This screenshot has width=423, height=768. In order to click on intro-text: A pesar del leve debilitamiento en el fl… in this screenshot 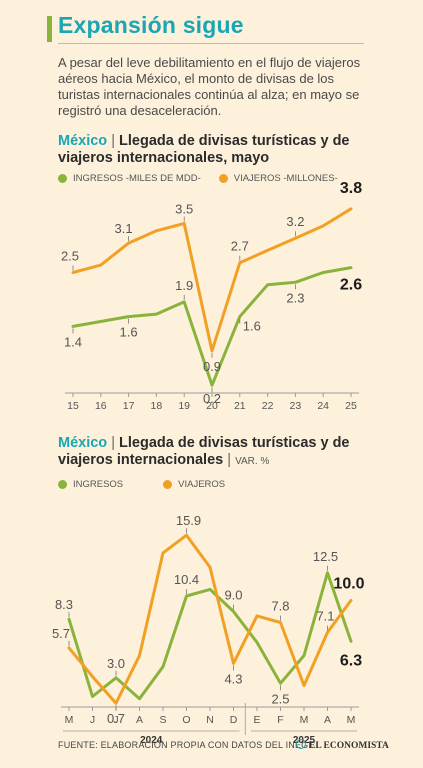, I will do `click(209, 86)`.